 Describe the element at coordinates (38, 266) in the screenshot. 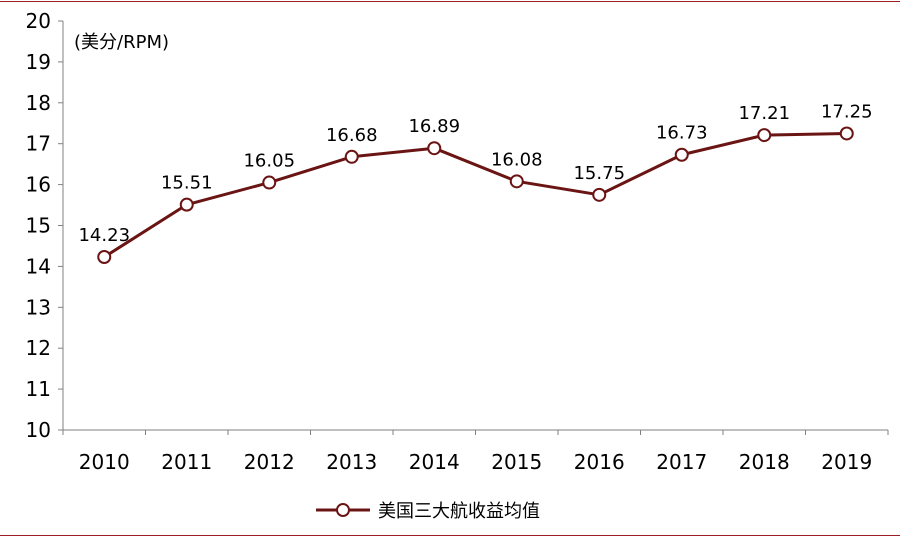

I see `y-tick-label: 14` at that location.